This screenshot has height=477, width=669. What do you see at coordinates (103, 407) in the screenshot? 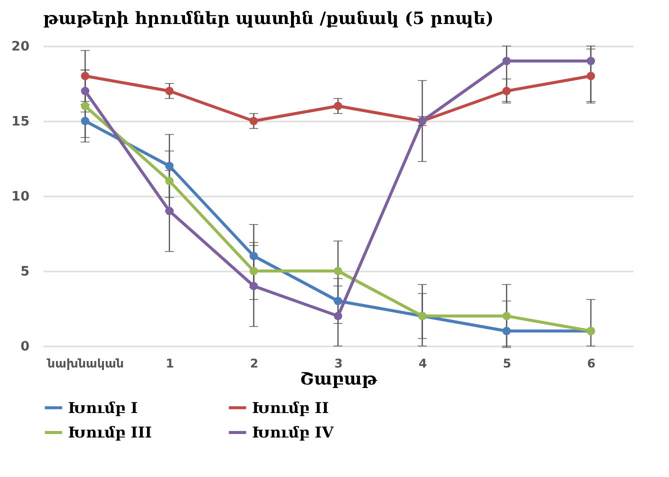
I see `legend-label: Խումբ I` at bounding box center [103, 407].